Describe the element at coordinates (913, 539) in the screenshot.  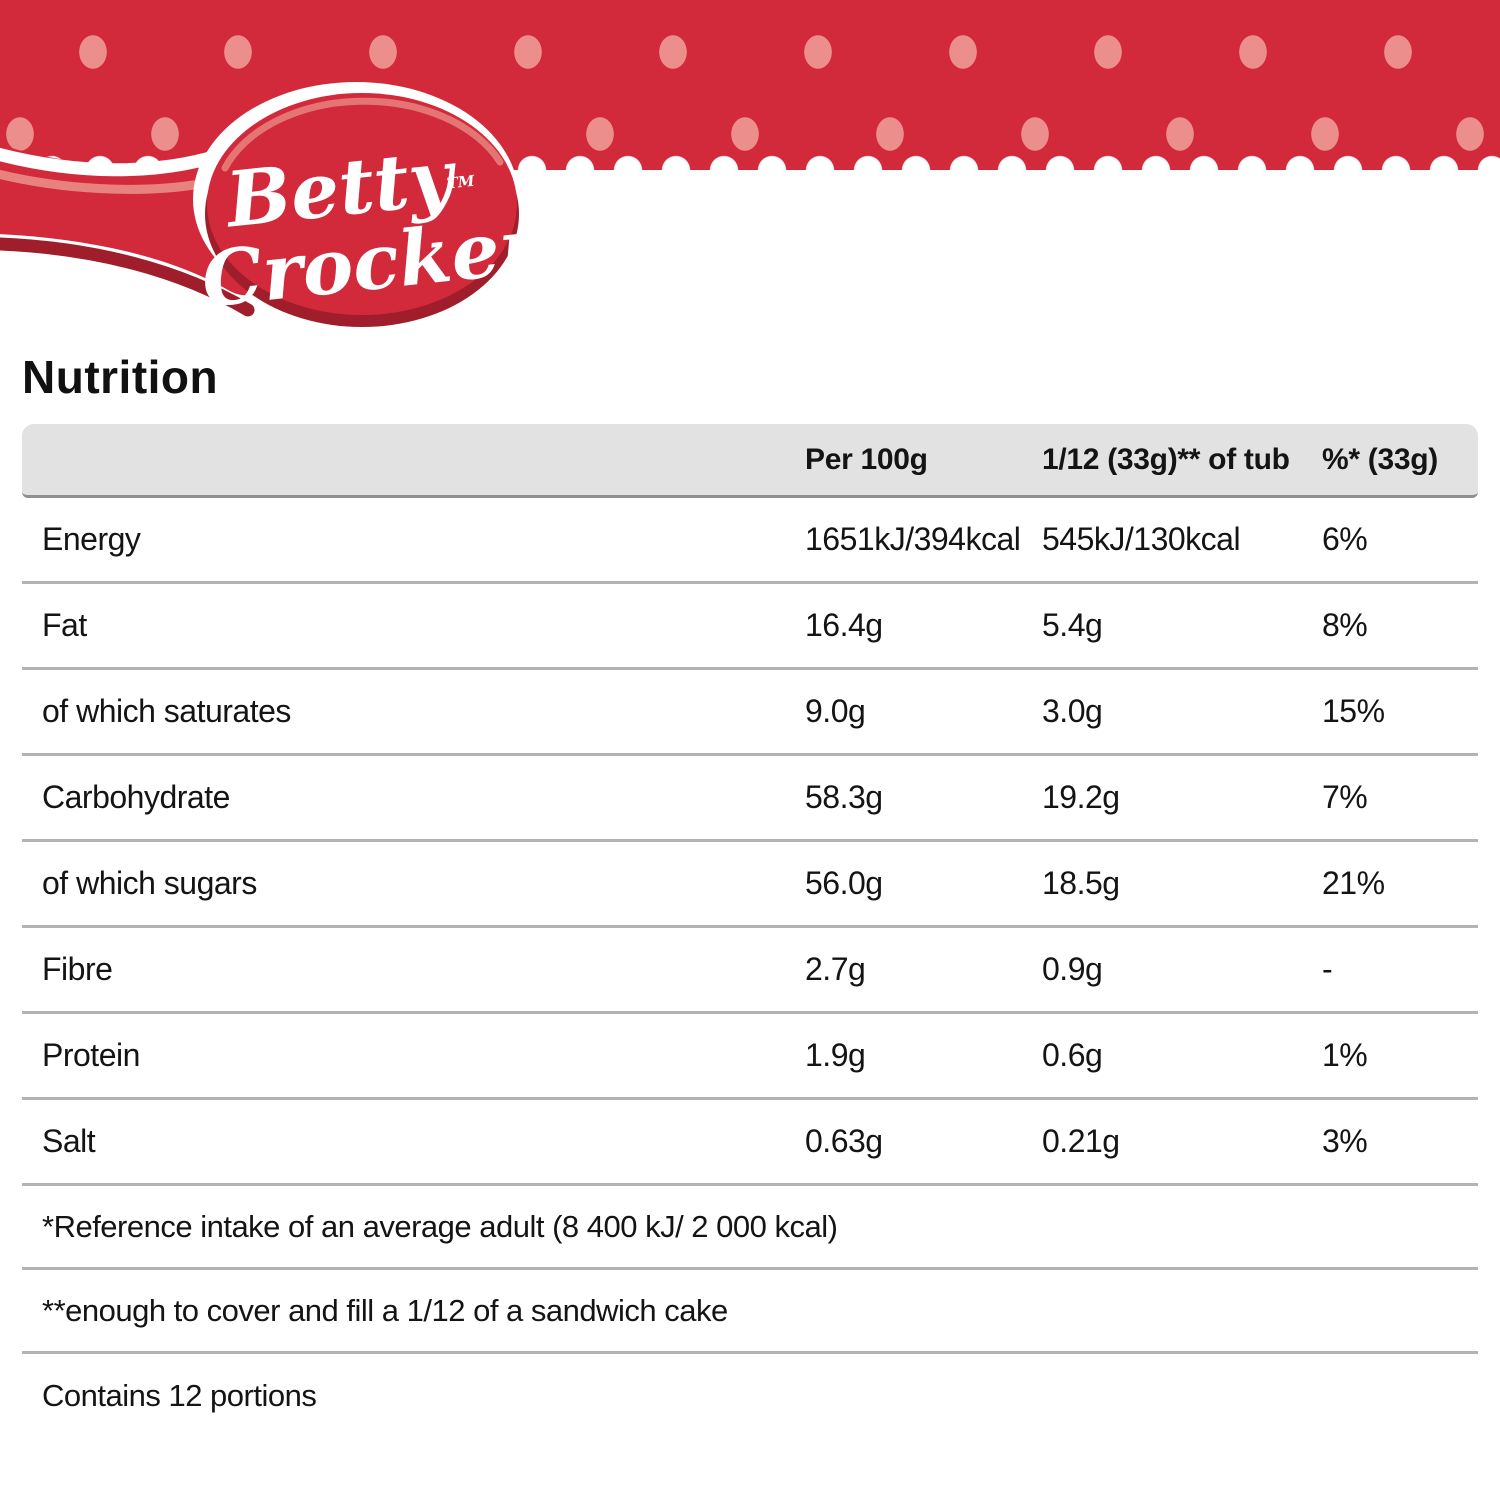
I see `row-per100: 1651kJ/394kcal` at that location.